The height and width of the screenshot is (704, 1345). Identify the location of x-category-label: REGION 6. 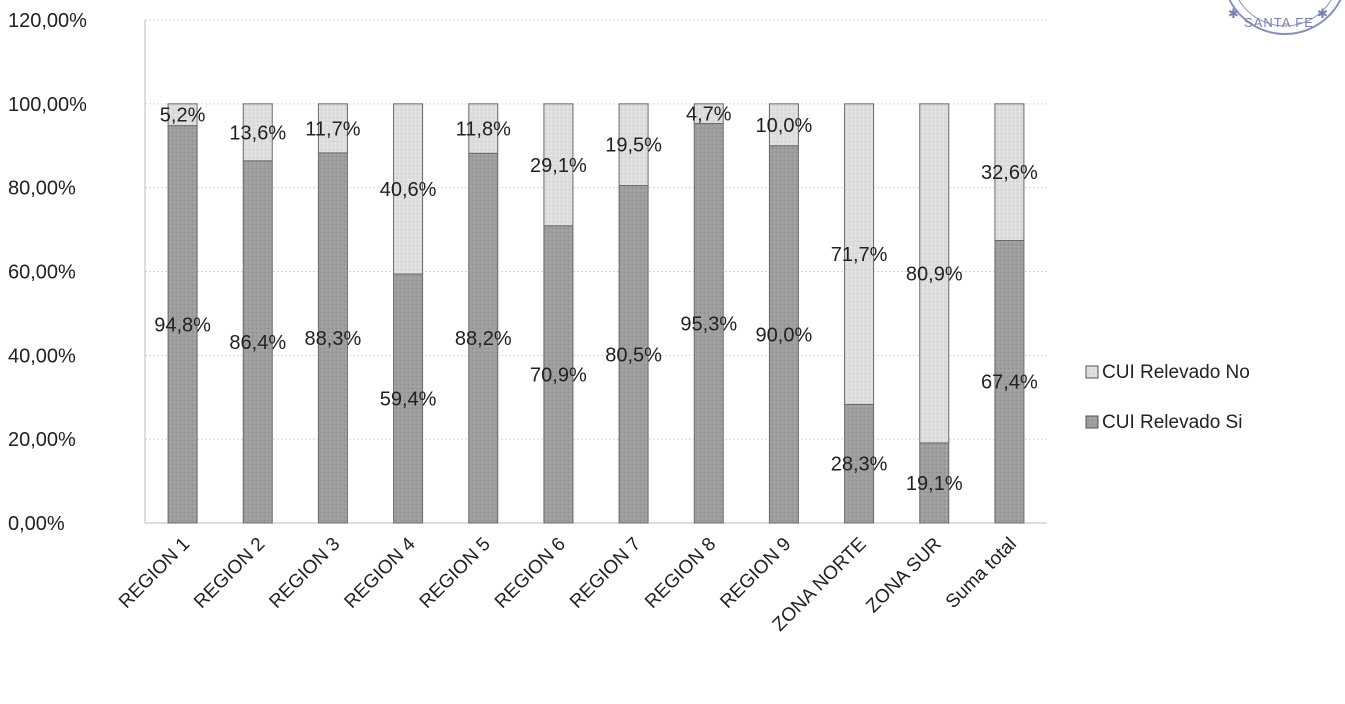
(530, 573).